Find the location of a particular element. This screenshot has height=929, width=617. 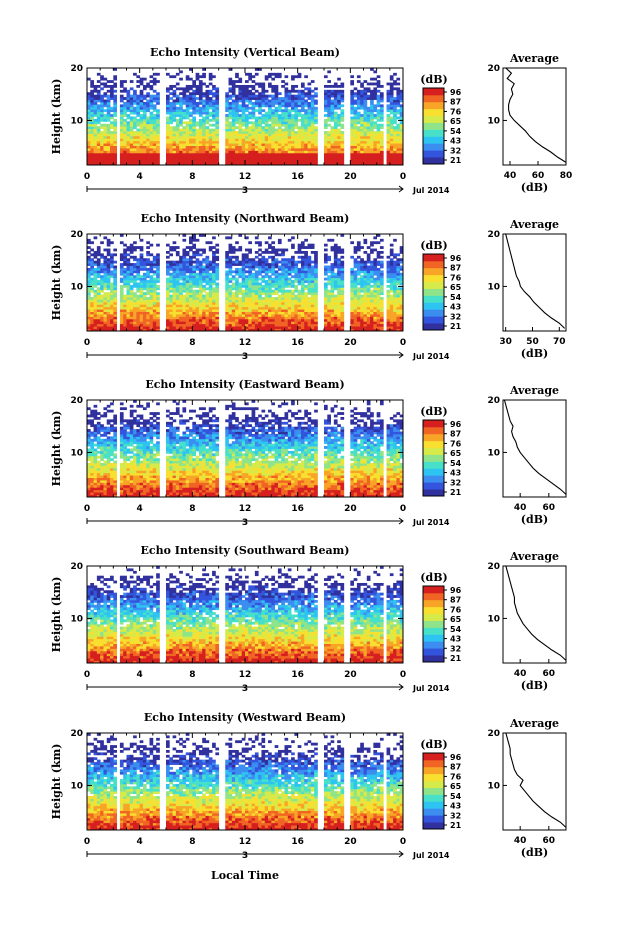

x-tick-label: 16 is located at coordinates (297, 177).